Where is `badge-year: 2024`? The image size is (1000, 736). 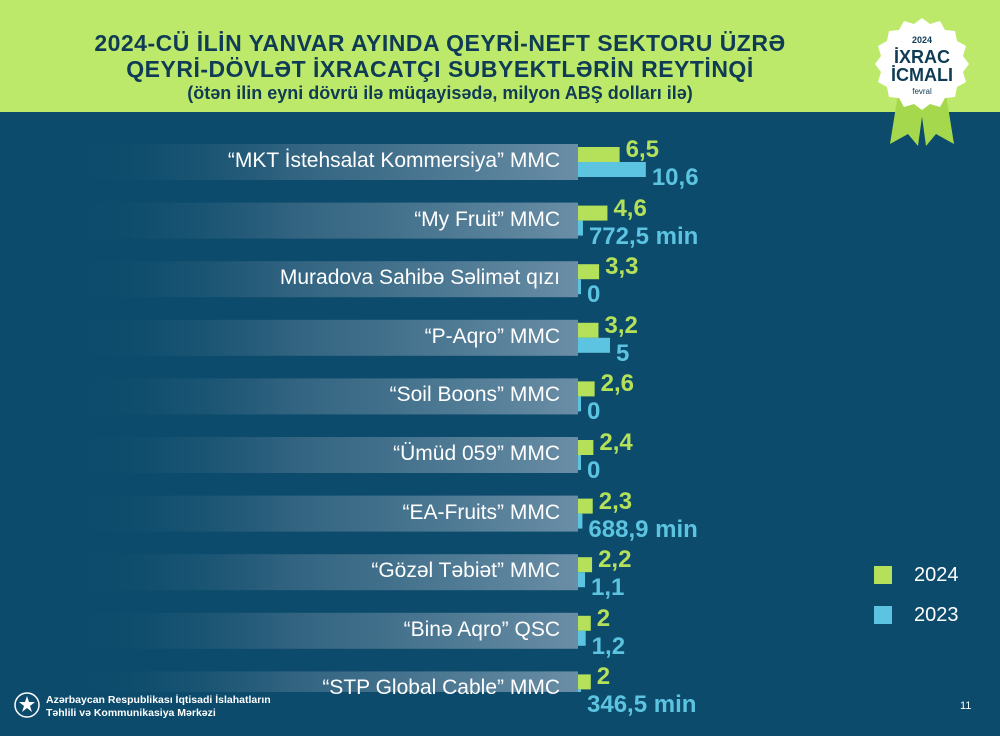 badge-year: 2024 is located at coordinates (922, 40).